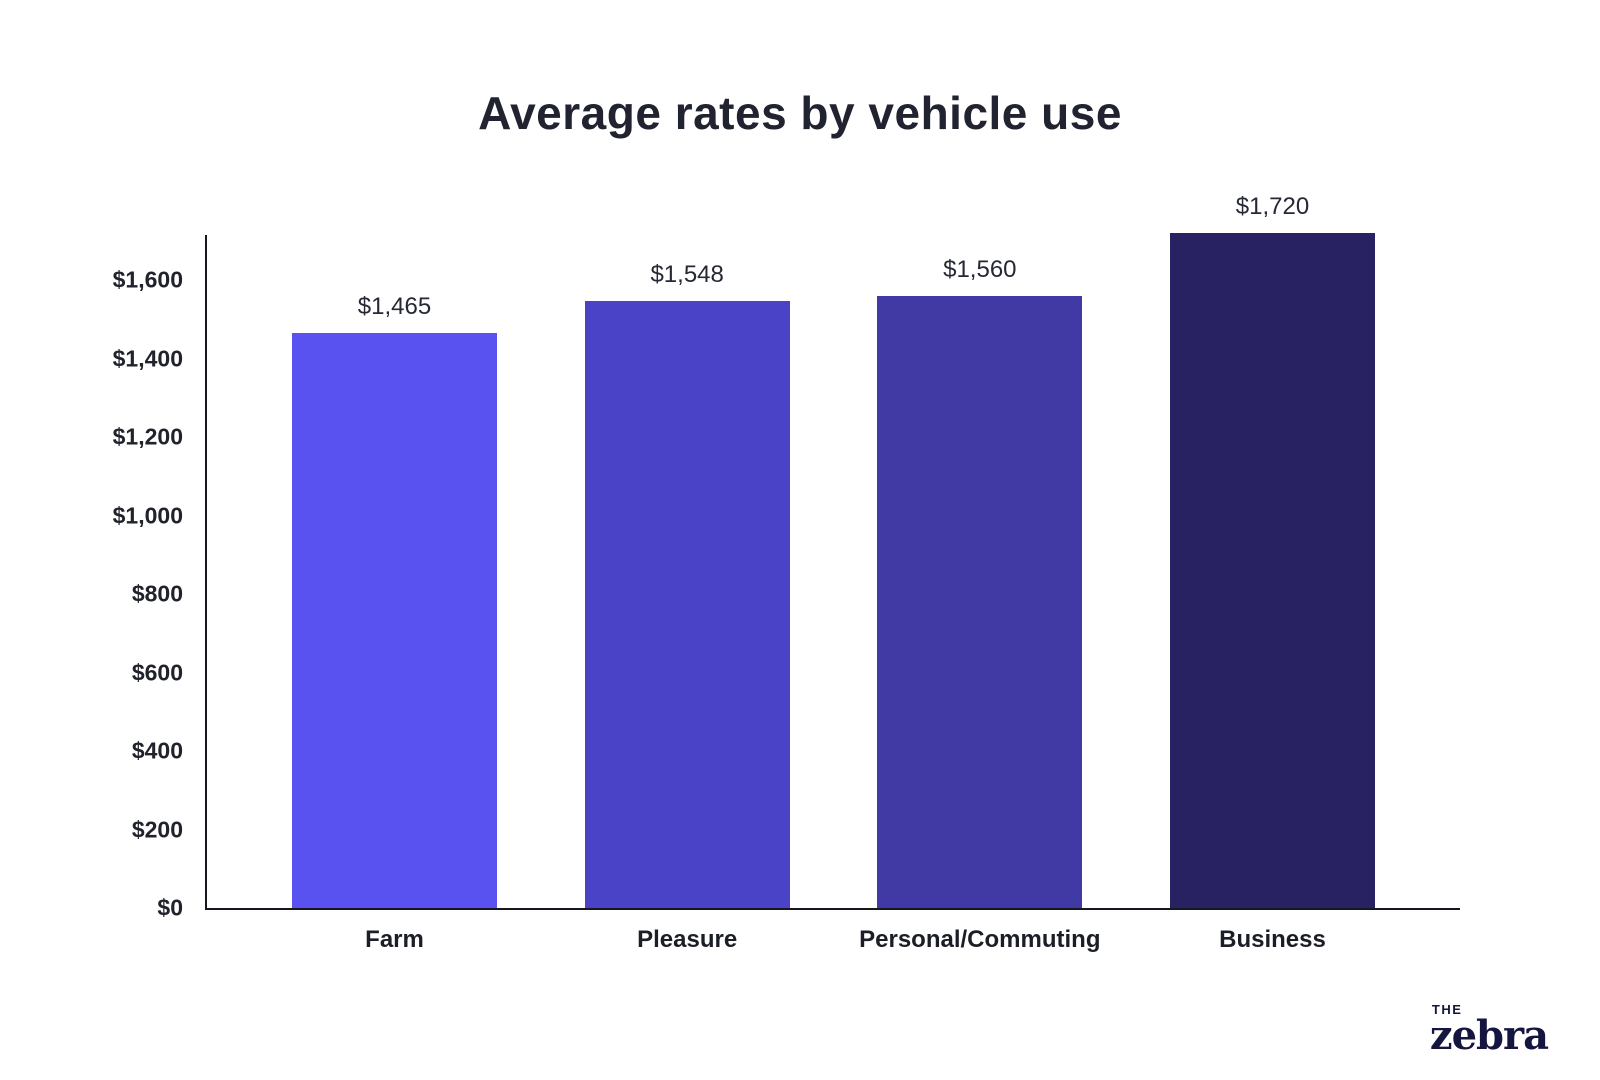 The image size is (1600, 1080). I want to click on y-tick-label: $600, so click(157, 672).